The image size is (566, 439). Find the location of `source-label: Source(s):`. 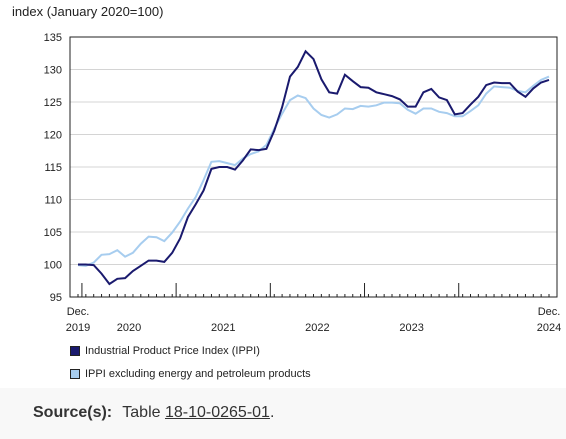

source-label: Source(s): is located at coordinates (73, 412).